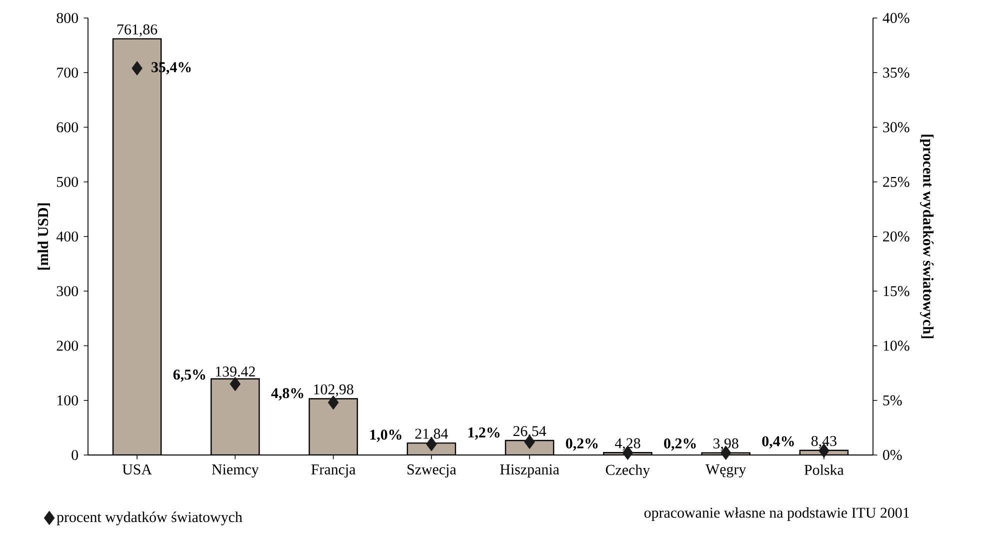 This screenshot has width=981, height=538. Describe the element at coordinates (896, 73) in the screenshot. I see `y2-tick-label: 35%` at that location.